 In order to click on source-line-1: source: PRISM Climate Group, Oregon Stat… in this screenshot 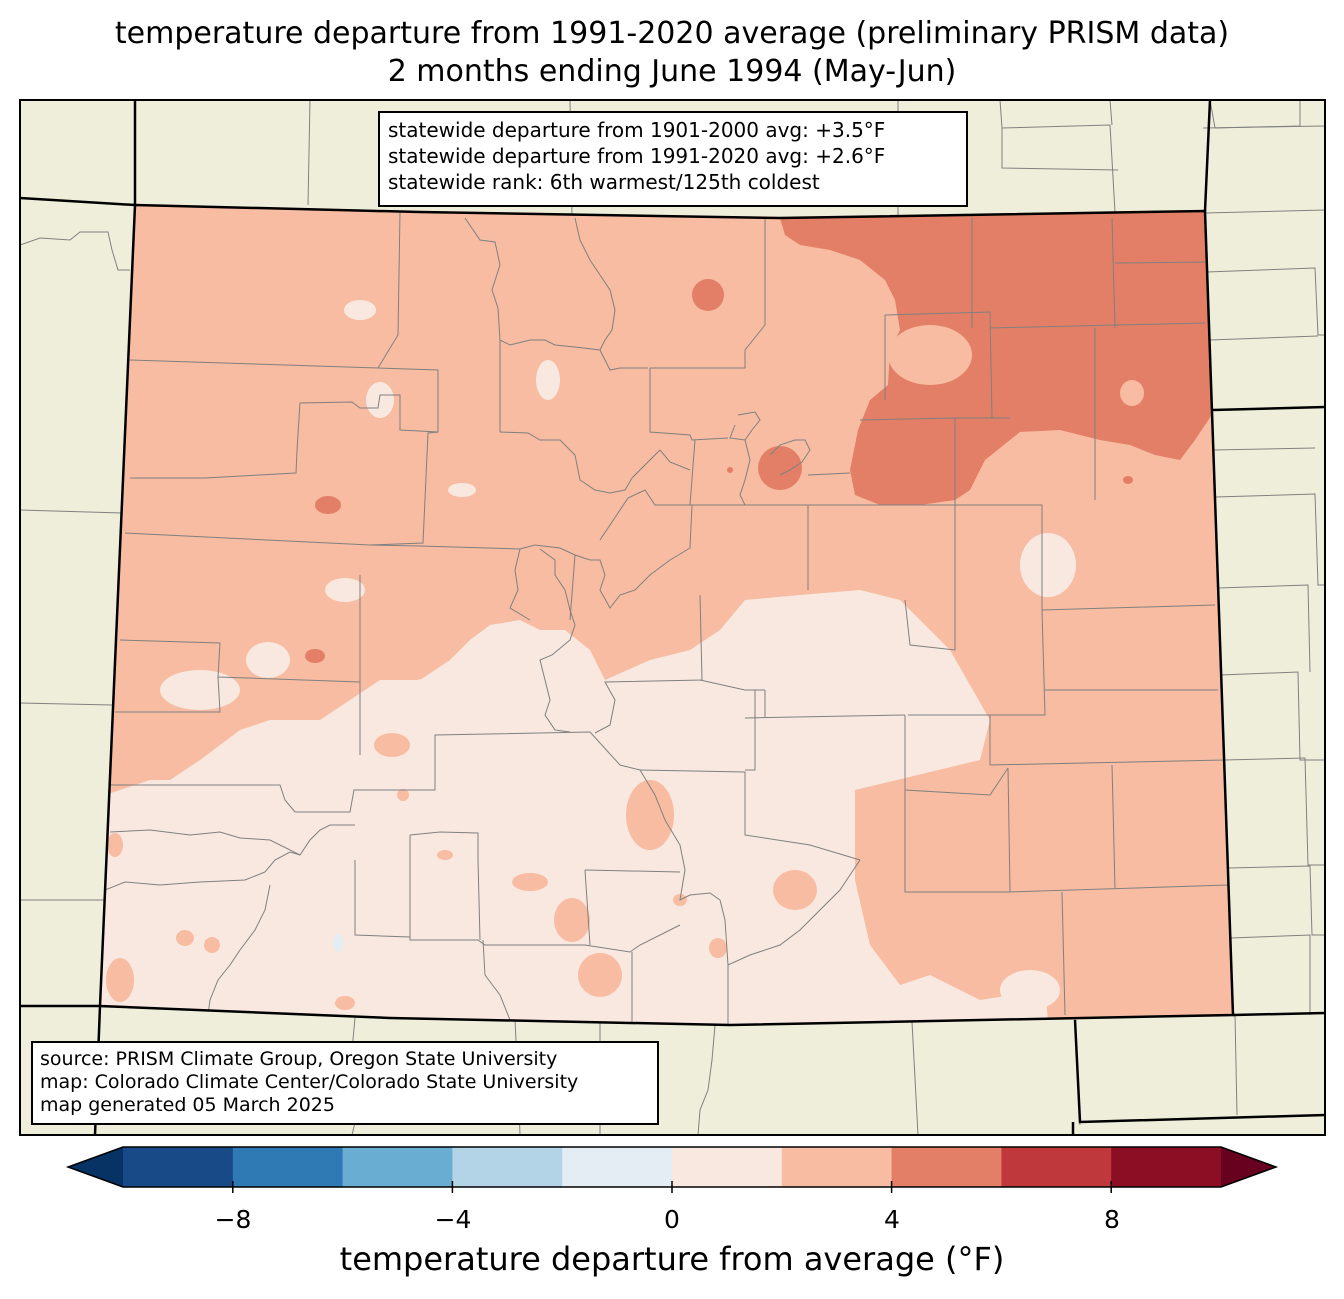, I will do `click(299, 1059)`.